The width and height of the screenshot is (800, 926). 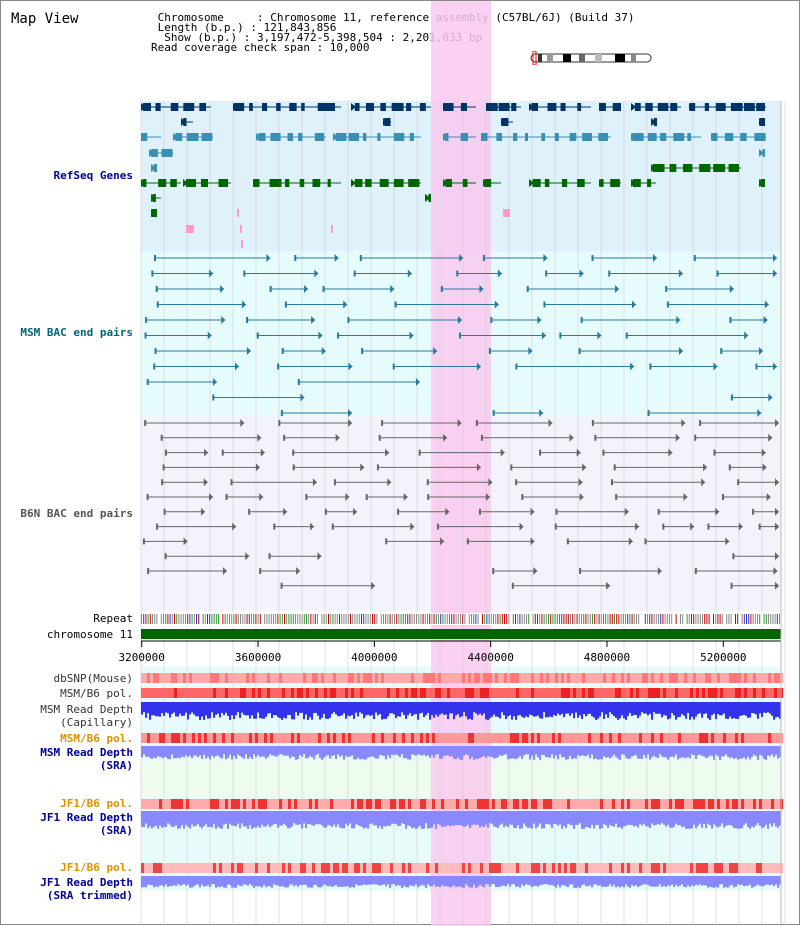 I want to click on track-label-msm-b6-pol-2: MSM/B6 pol., so click(x=96, y=738).